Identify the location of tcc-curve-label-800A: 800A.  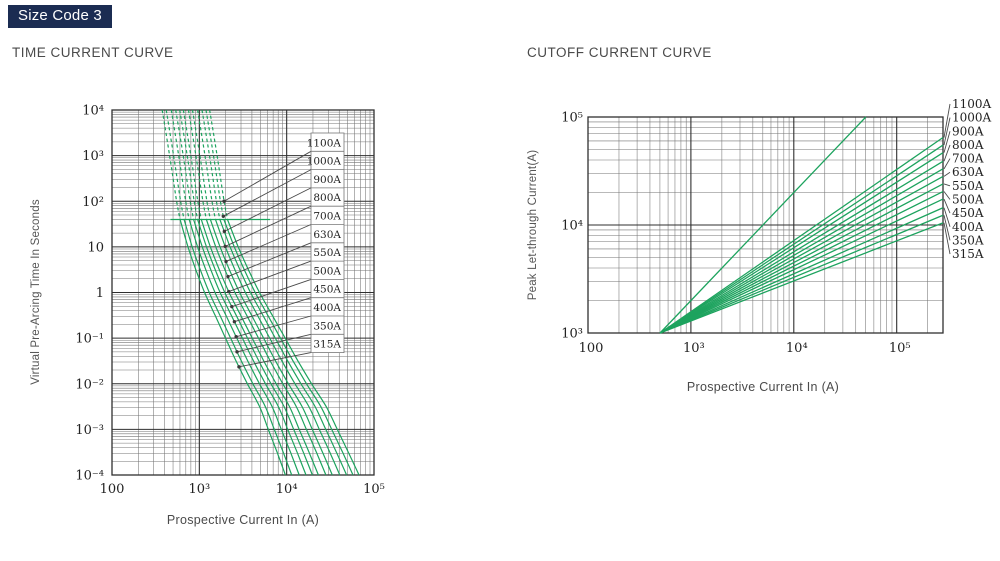
(327, 198).